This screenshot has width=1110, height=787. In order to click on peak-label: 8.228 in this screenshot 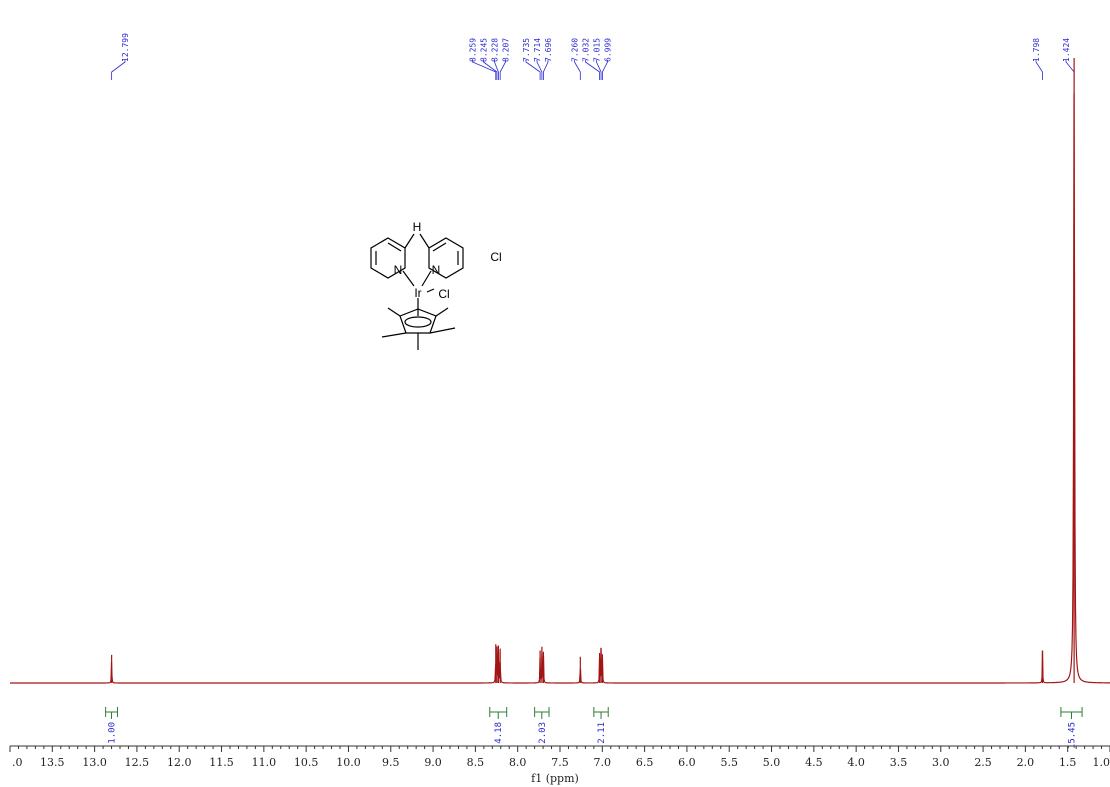, I will do `click(495, 50)`.